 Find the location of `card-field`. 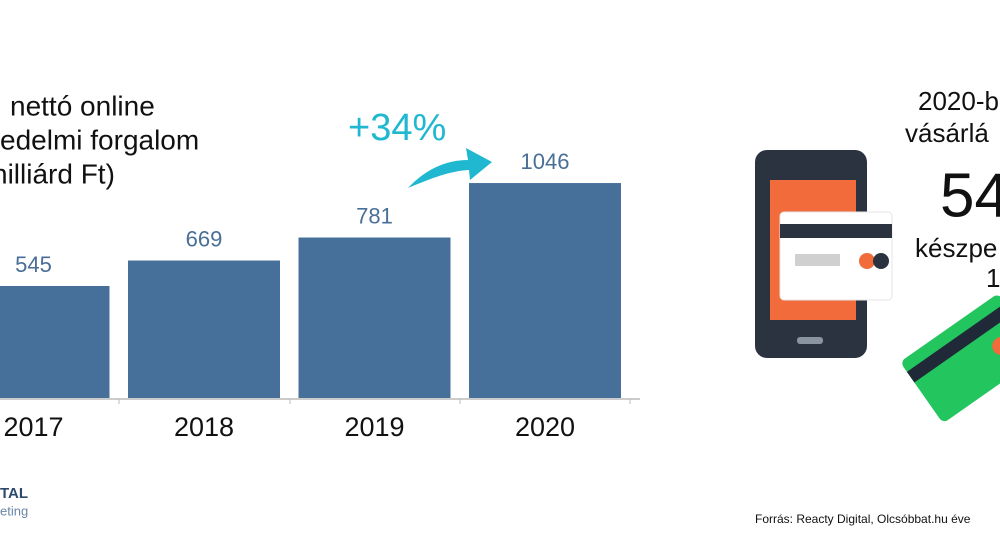

card-field is located at coordinates (817, 260).